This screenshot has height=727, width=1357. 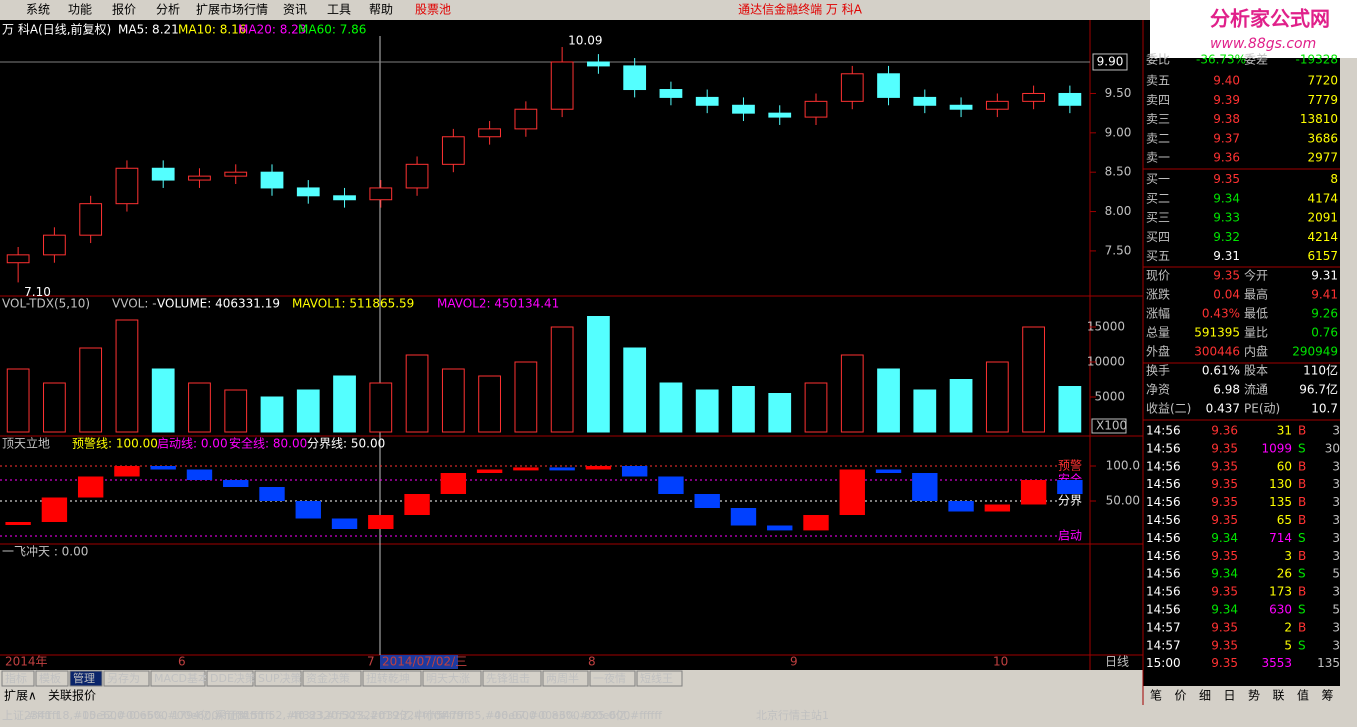 I want to click on side-tab: 势, so click(x=1254, y=696).